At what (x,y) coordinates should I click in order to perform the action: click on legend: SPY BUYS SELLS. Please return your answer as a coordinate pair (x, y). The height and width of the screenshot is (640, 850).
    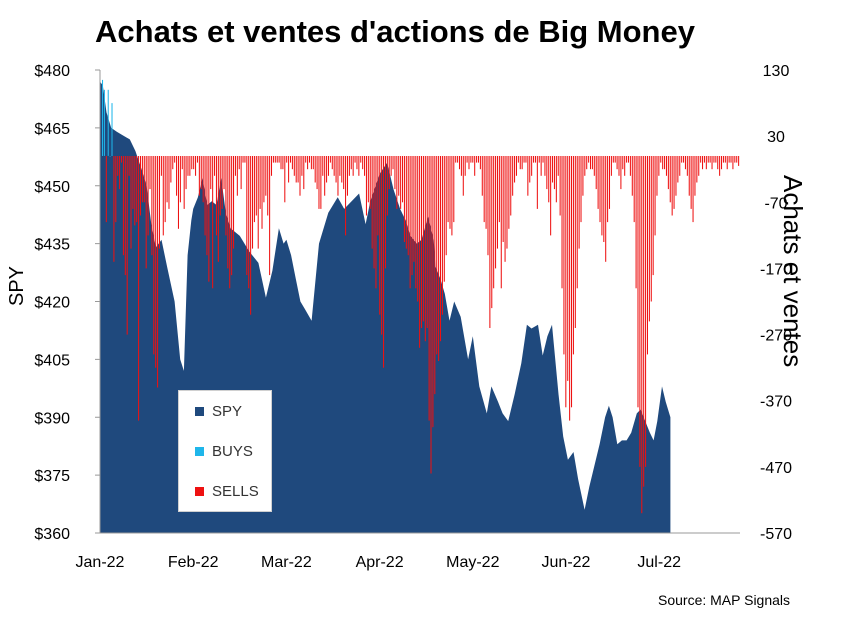
    Looking at the image, I should click on (225, 451).